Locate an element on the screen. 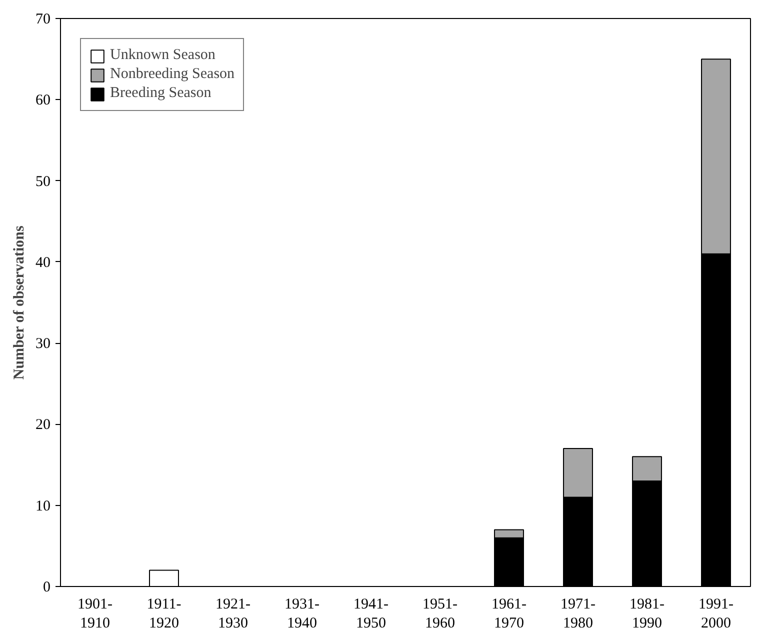  y-tick-label: 10 is located at coordinates (43, 506).